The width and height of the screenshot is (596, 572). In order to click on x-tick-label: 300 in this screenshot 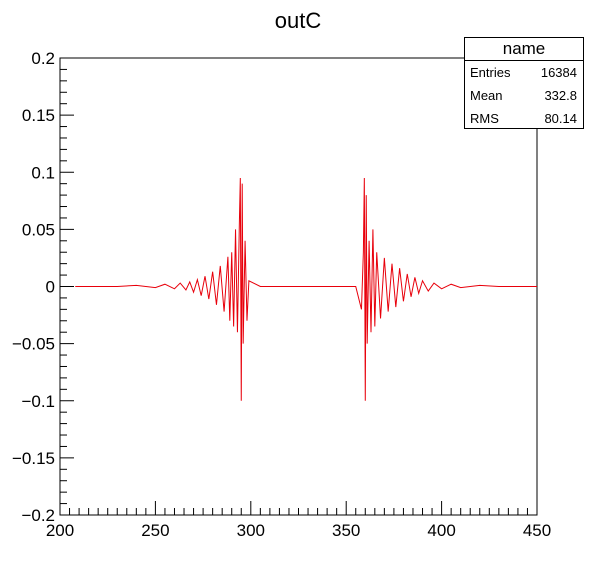, I will do `click(251, 530)`.